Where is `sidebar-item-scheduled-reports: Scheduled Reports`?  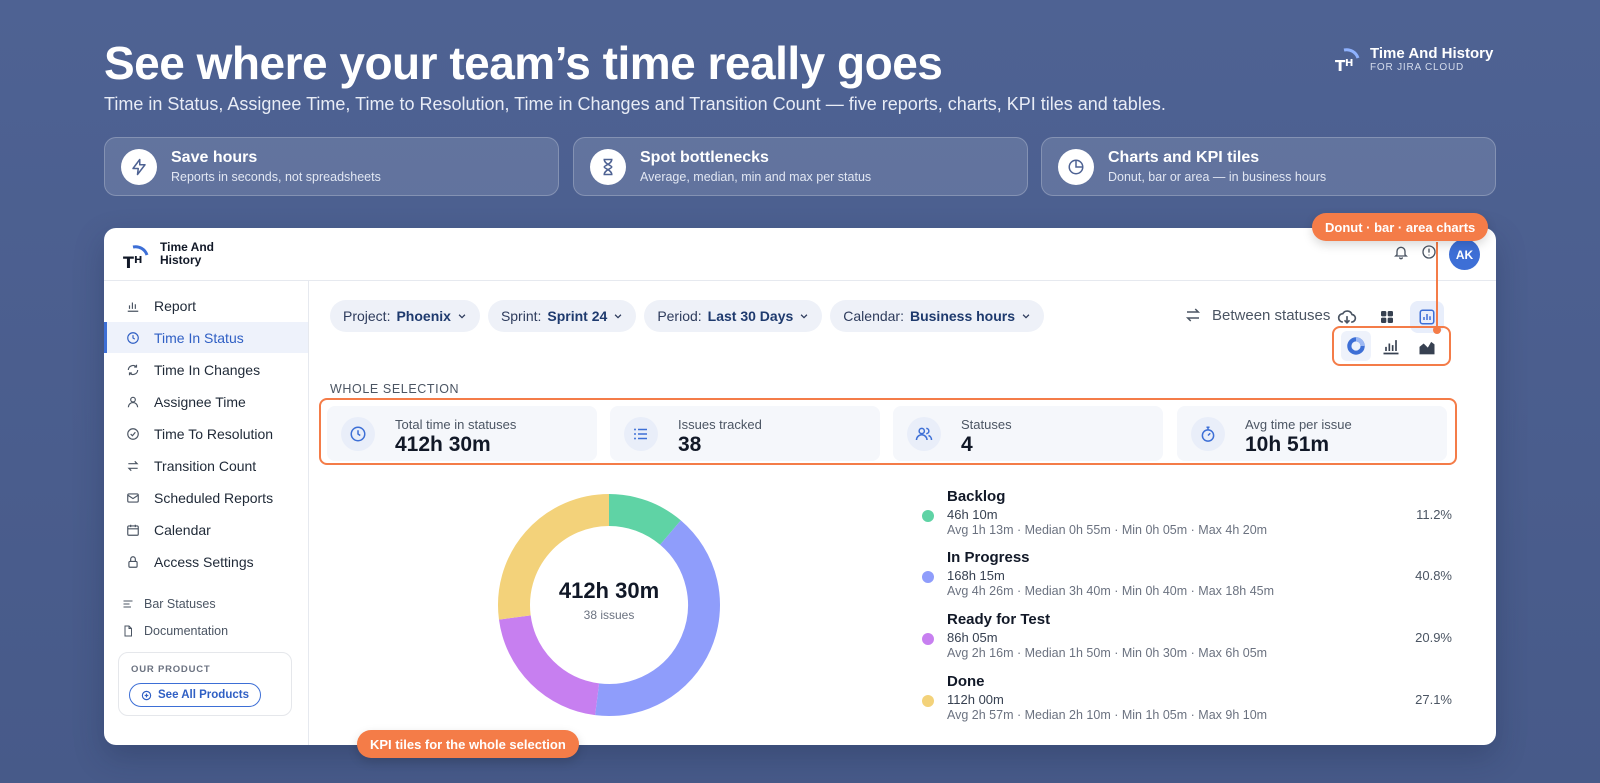 sidebar-item-scheduled-reports: Scheduled Reports is located at coordinates (206, 497).